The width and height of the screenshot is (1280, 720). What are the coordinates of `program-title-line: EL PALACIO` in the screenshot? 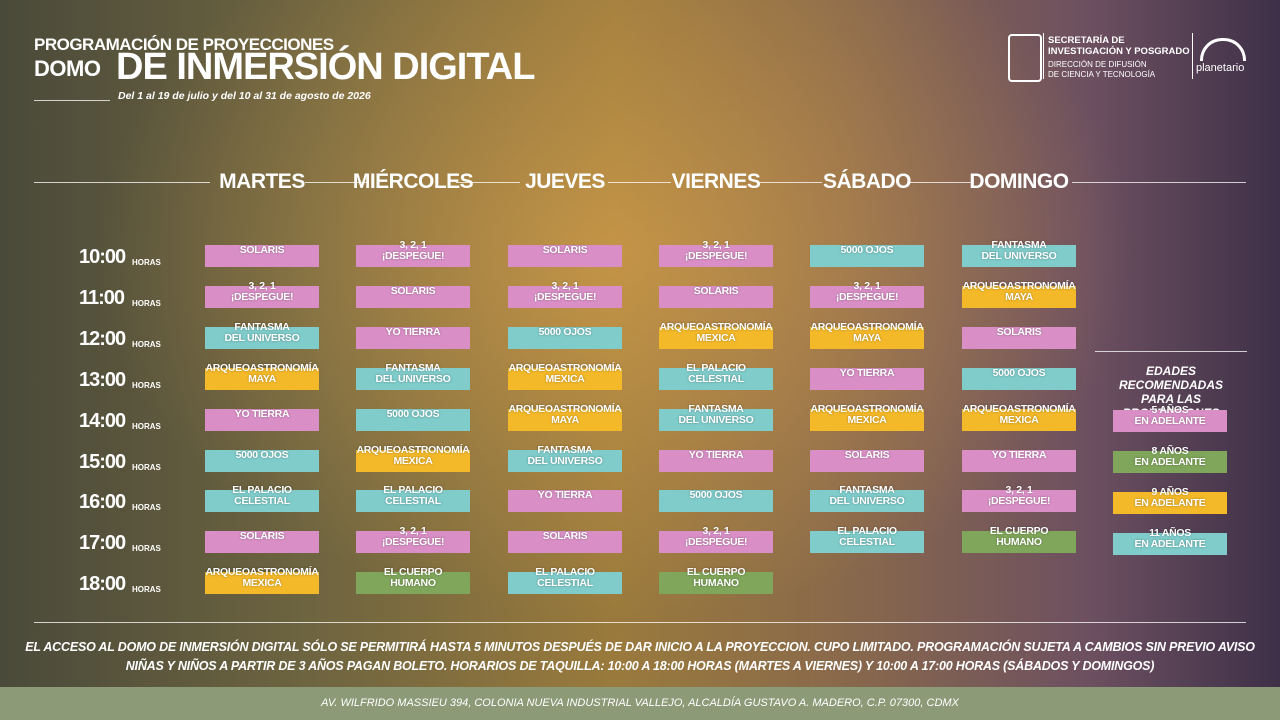 It's located at (262, 490).